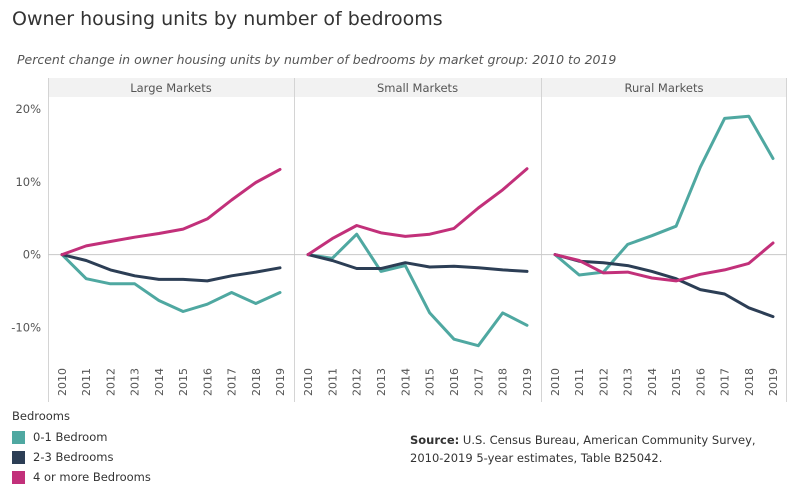 The width and height of the screenshot is (799, 499). I want to click on legend-swatch-2-3-bedrooms, so click(18, 457).